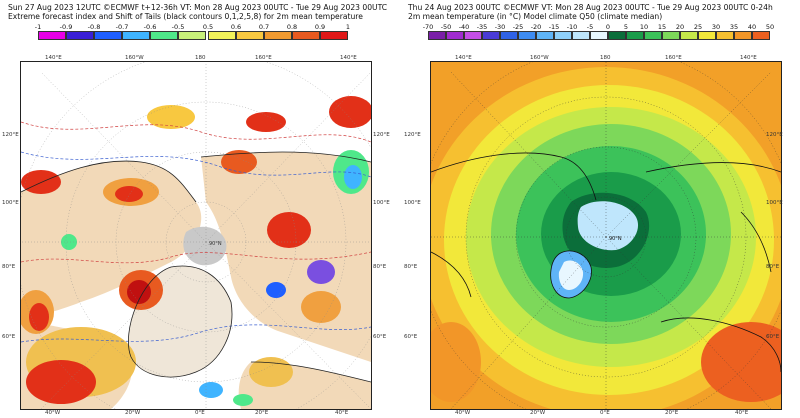 The height and width of the screenshot is (418, 800). Describe the element at coordinates (208, 27) in the screenshot. I see `efi-pos-label: 0.5` at that location.